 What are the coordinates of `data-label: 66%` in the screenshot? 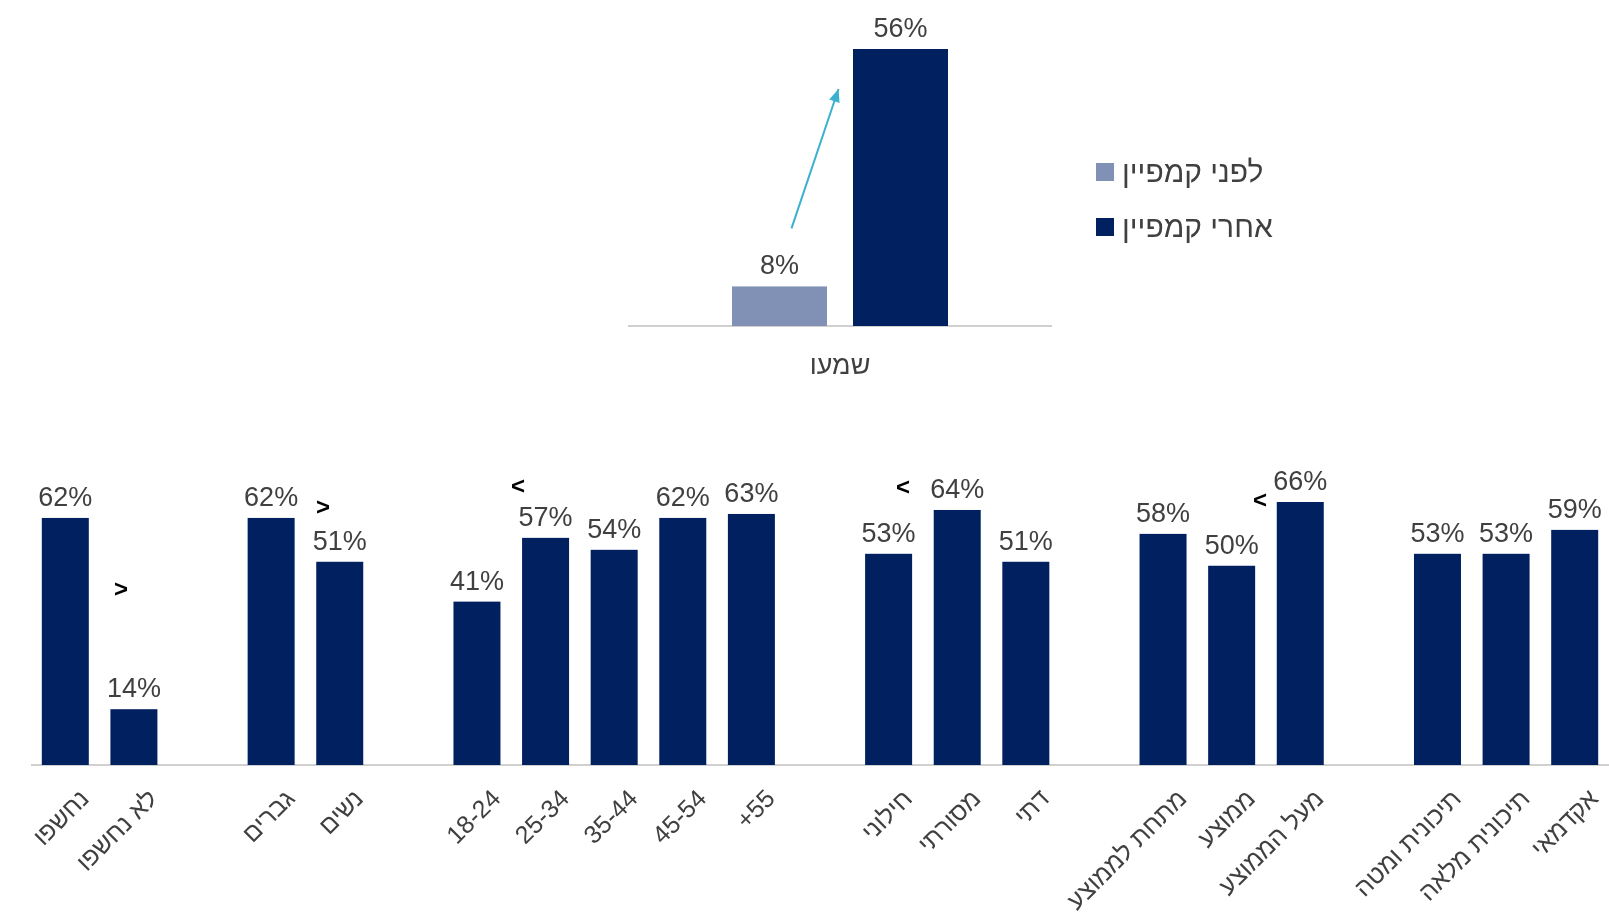 It's located at (1300, 481).